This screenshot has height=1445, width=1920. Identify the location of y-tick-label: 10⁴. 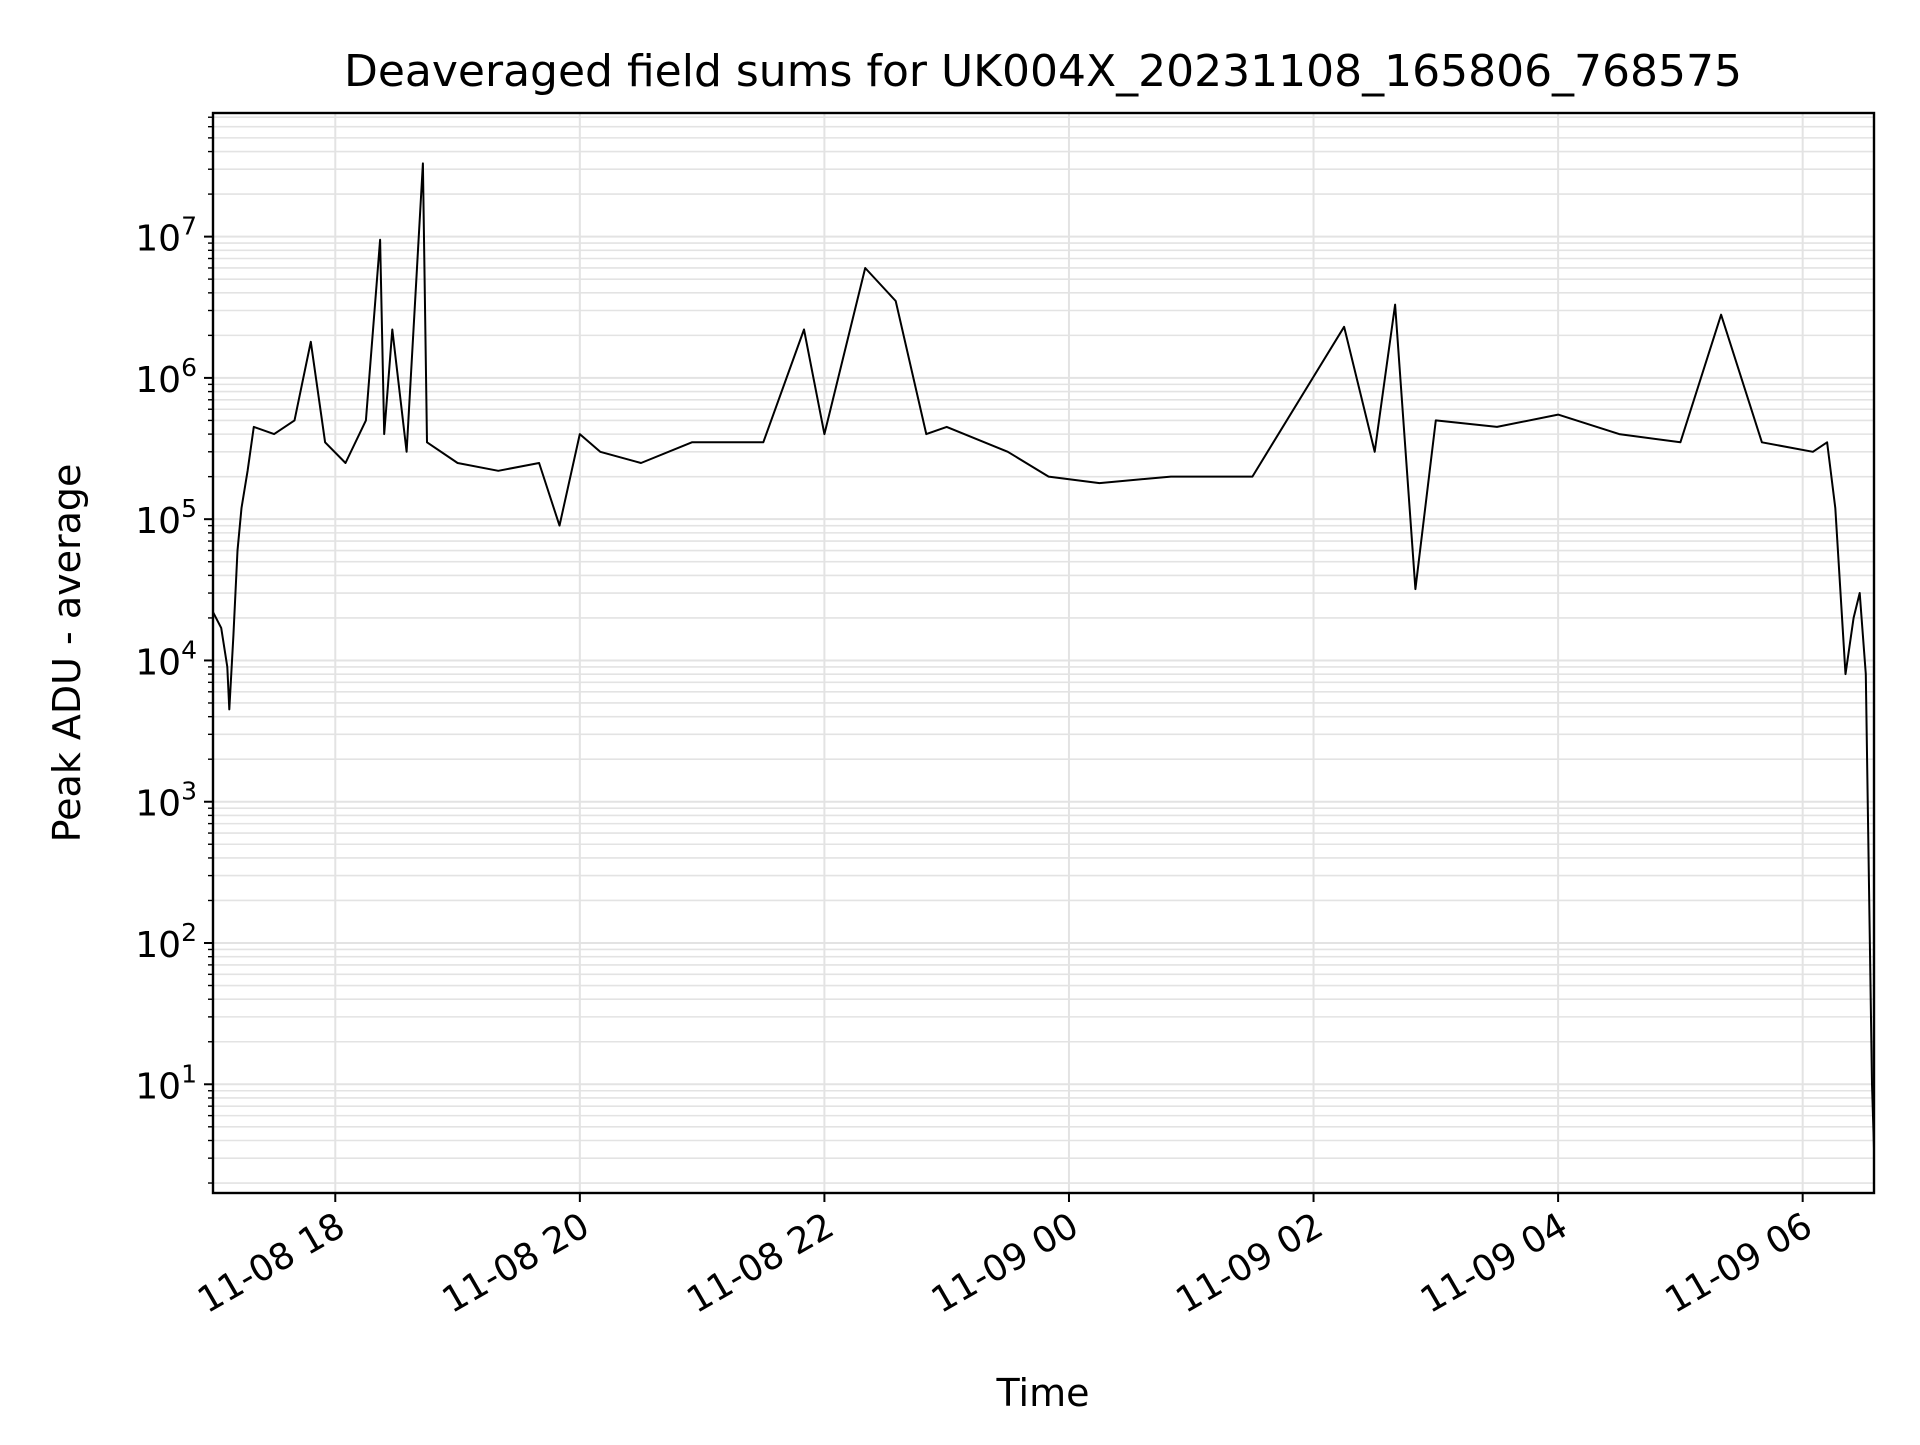
(166, 659).